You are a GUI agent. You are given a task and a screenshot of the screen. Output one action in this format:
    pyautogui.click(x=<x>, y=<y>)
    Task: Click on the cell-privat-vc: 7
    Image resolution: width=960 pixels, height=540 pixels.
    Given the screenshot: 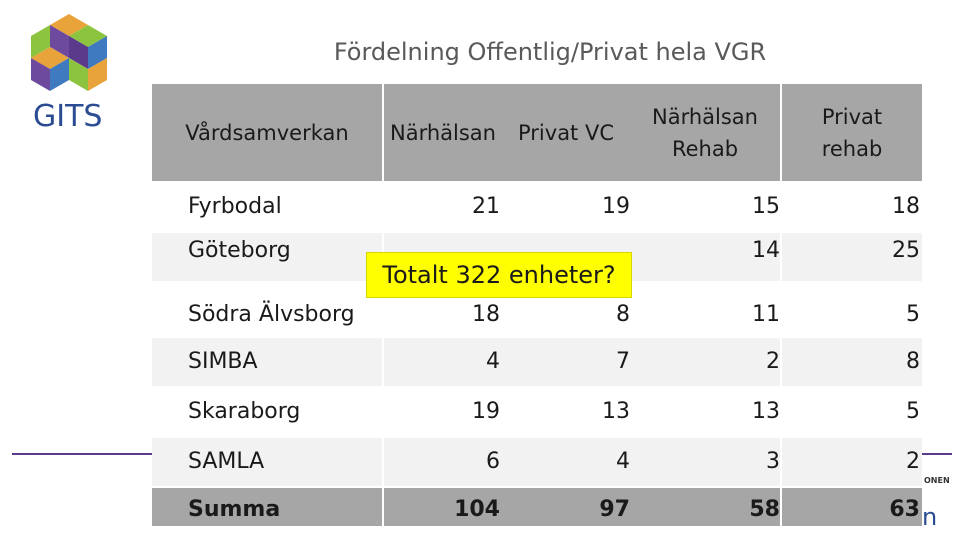 What is the action you would take?
    pyautogui.click(x=623, y=361)
    